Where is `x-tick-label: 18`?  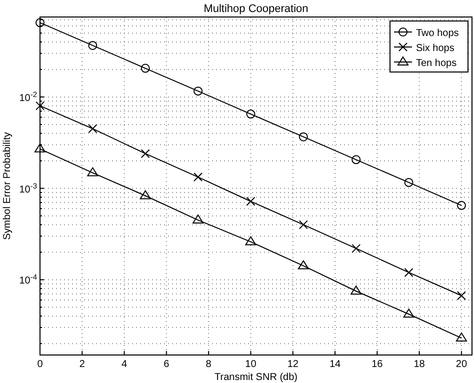
x-tick-label: 18 is located at coordinates (420, 364).